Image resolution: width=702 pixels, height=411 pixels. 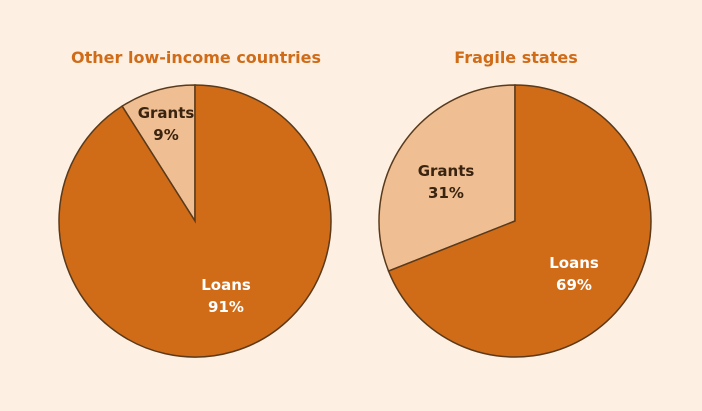 I want to click on pie-chart-title-fragile-states: Fragile states, so click(x=516, y=57).